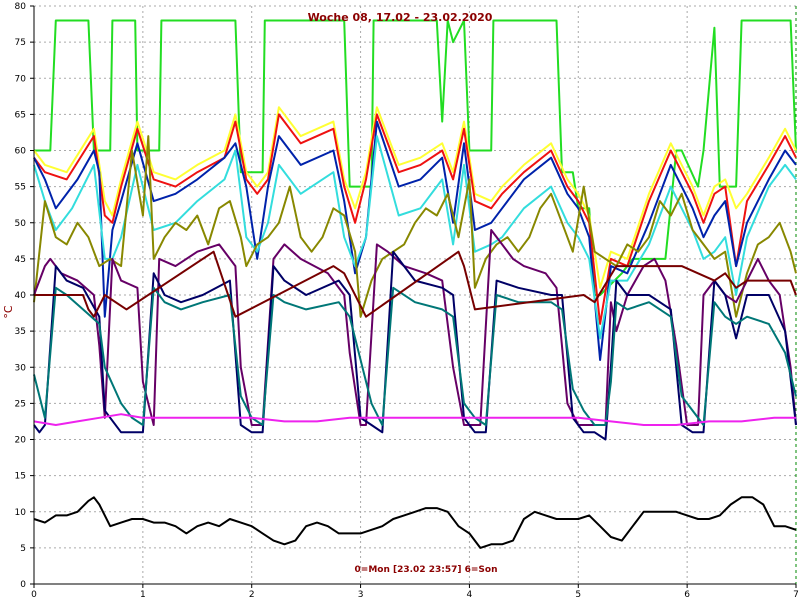  I want to click on y-tick-label: 20, so click(21, 441).